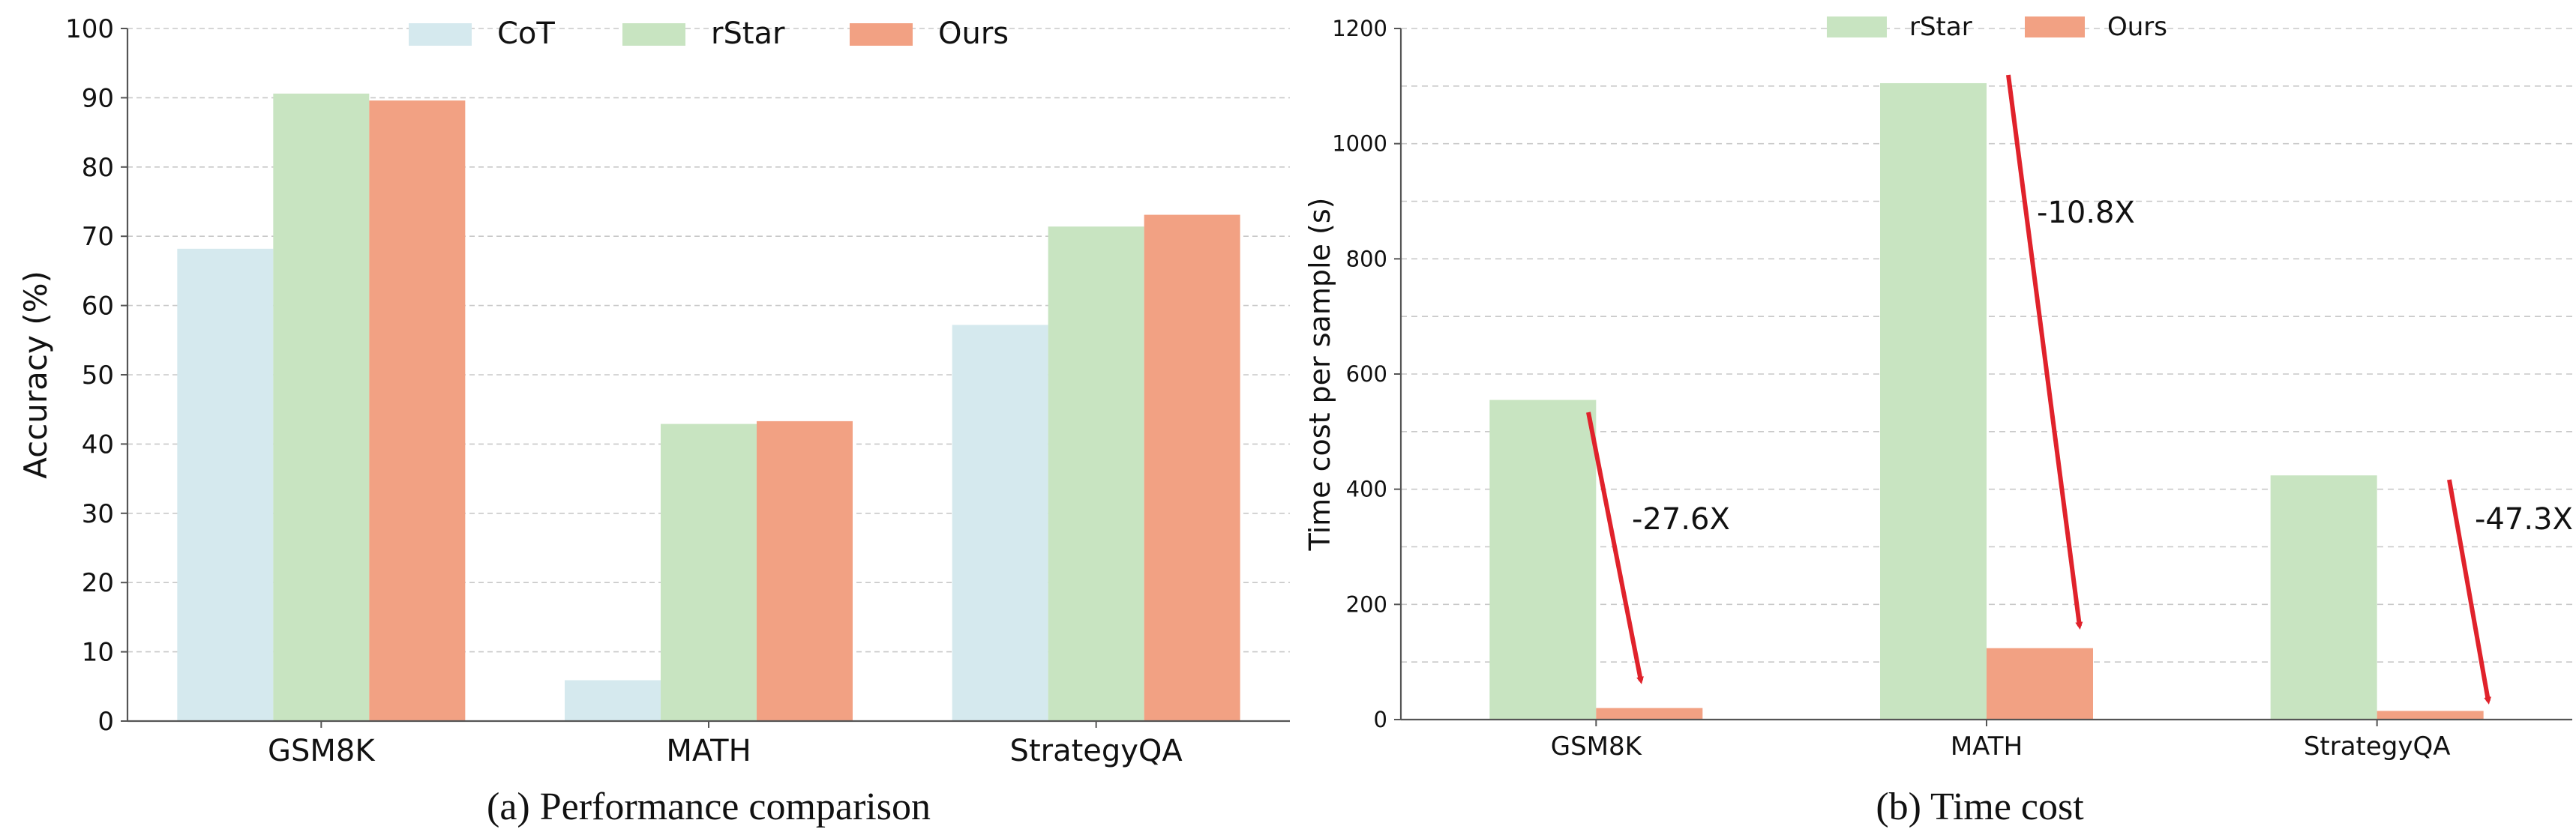  I want to click on y-tick-label: 50, so click(98, 376).